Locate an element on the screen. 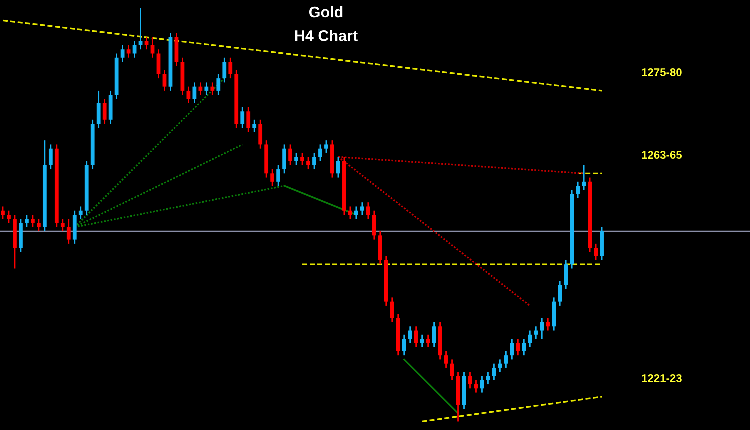  text: 1221-23 is located at coordinates (662, 378).